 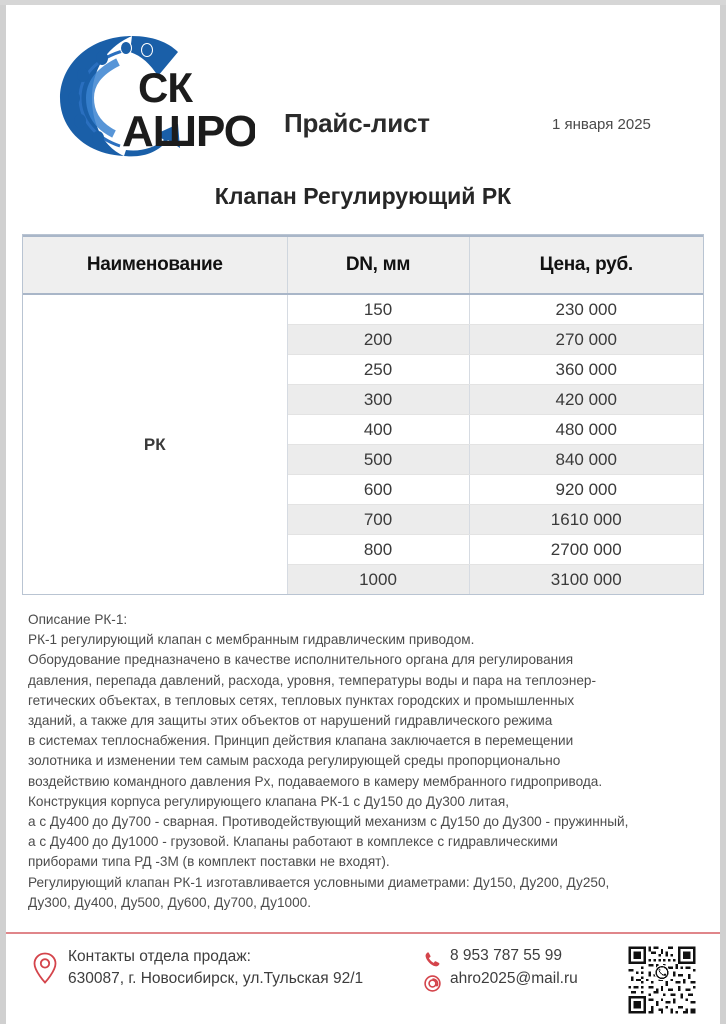 I want to click on cell-dn: 200, so click(x=378, y=339).